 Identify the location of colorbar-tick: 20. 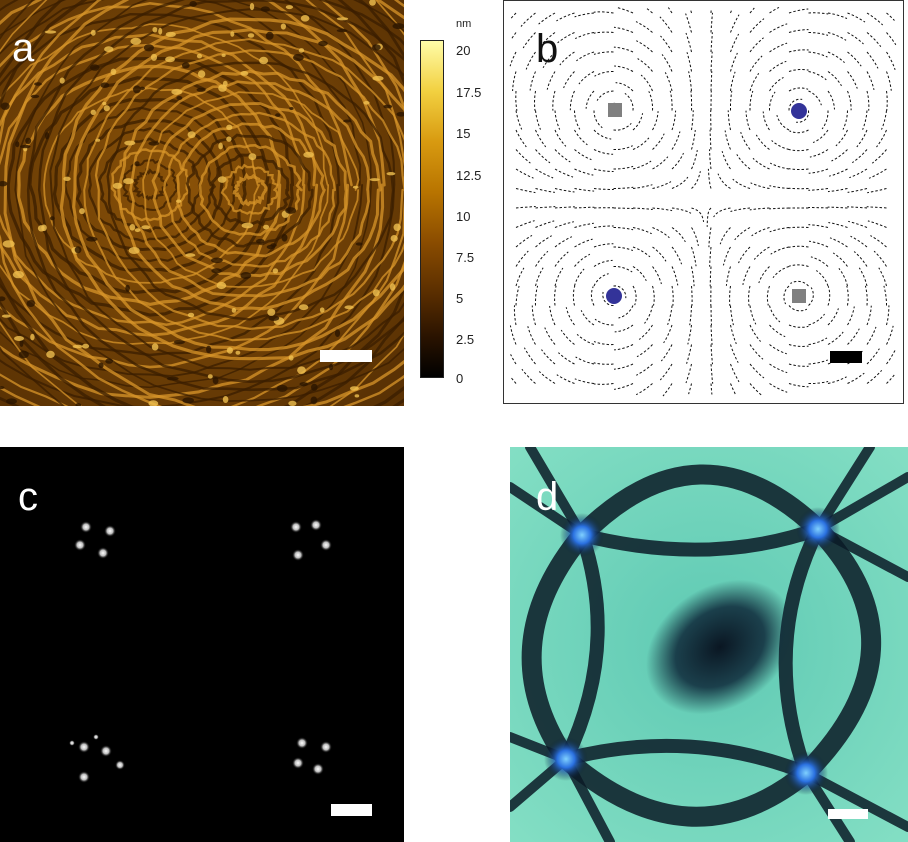
(463, 50).